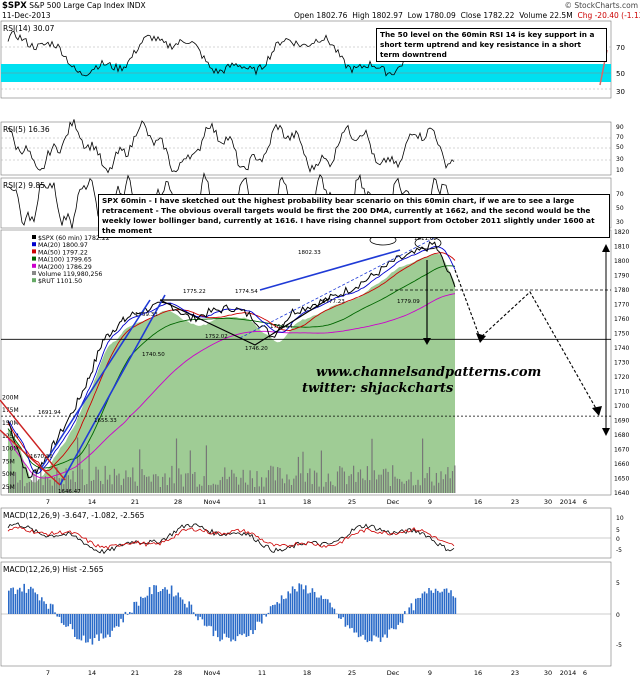 The height and width of the screenshot is (679, 640). What do you see at coordinates (620, 92) in the screenshot?
I see `rsi14-tick-30: 30` at bounding box center [620, 92].